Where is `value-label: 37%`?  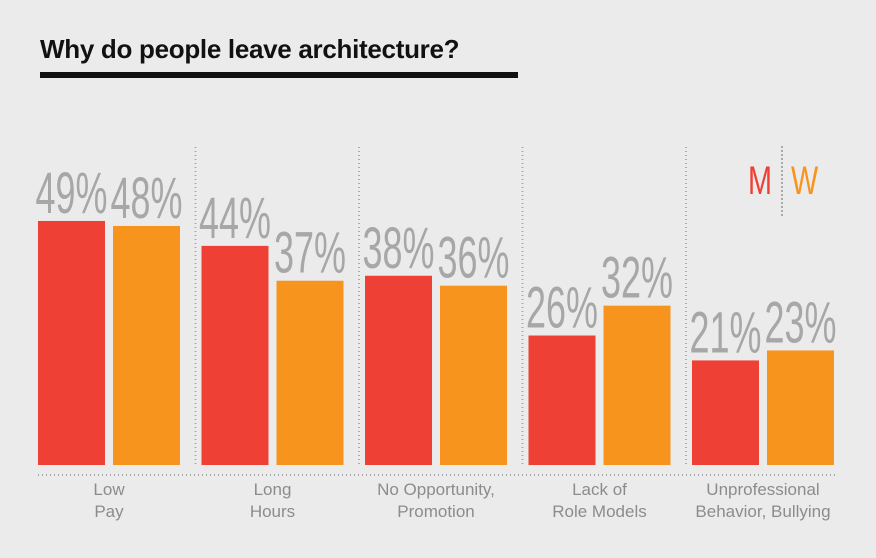
value-label: 37% is located at coordinates (310, 253).